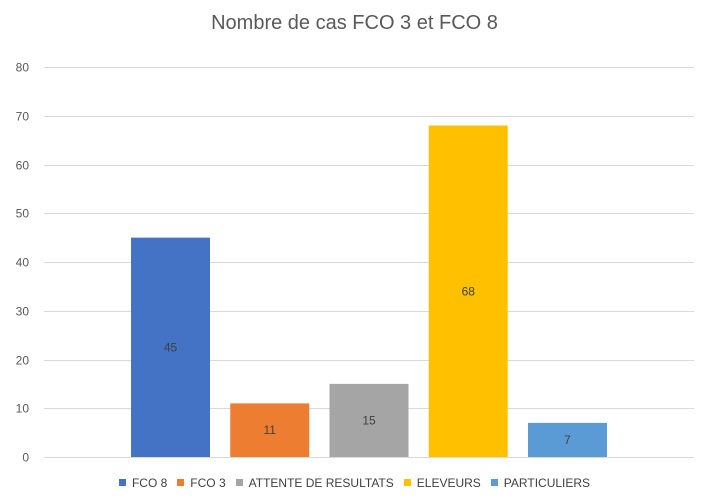 The width and height of the screenshot is (709, 500). What do you see at coordinates (23, 214) in the screenshot?
I see `y-tick-label: 50` at bounding box center [23, 214].